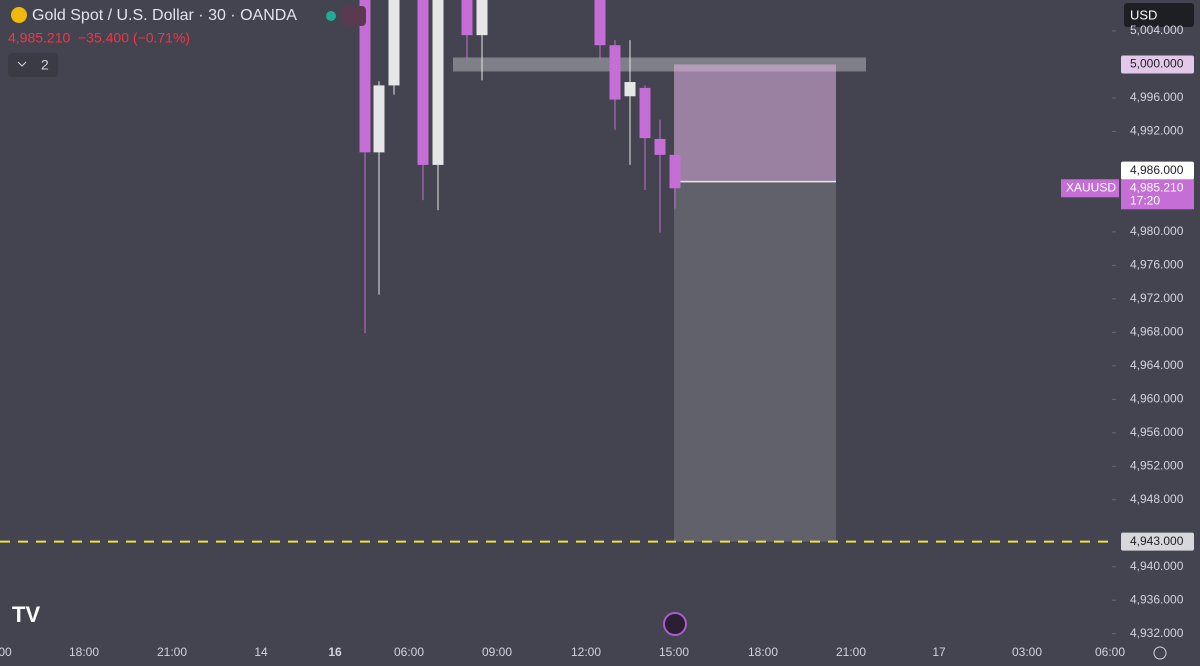  Describe the element at coordinates (26, 614) in the screenshot. I see `tv-logo: TV` at that location.